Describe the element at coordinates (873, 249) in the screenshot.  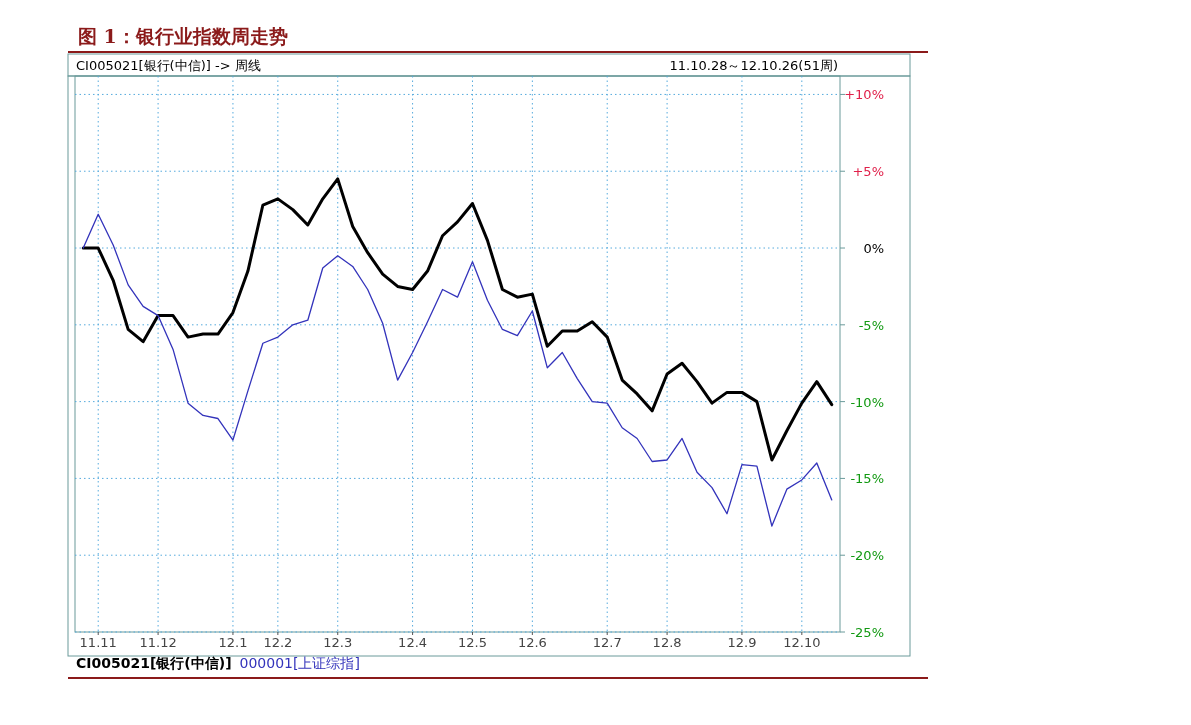
I see `y-tick-label: 0%` at that location.